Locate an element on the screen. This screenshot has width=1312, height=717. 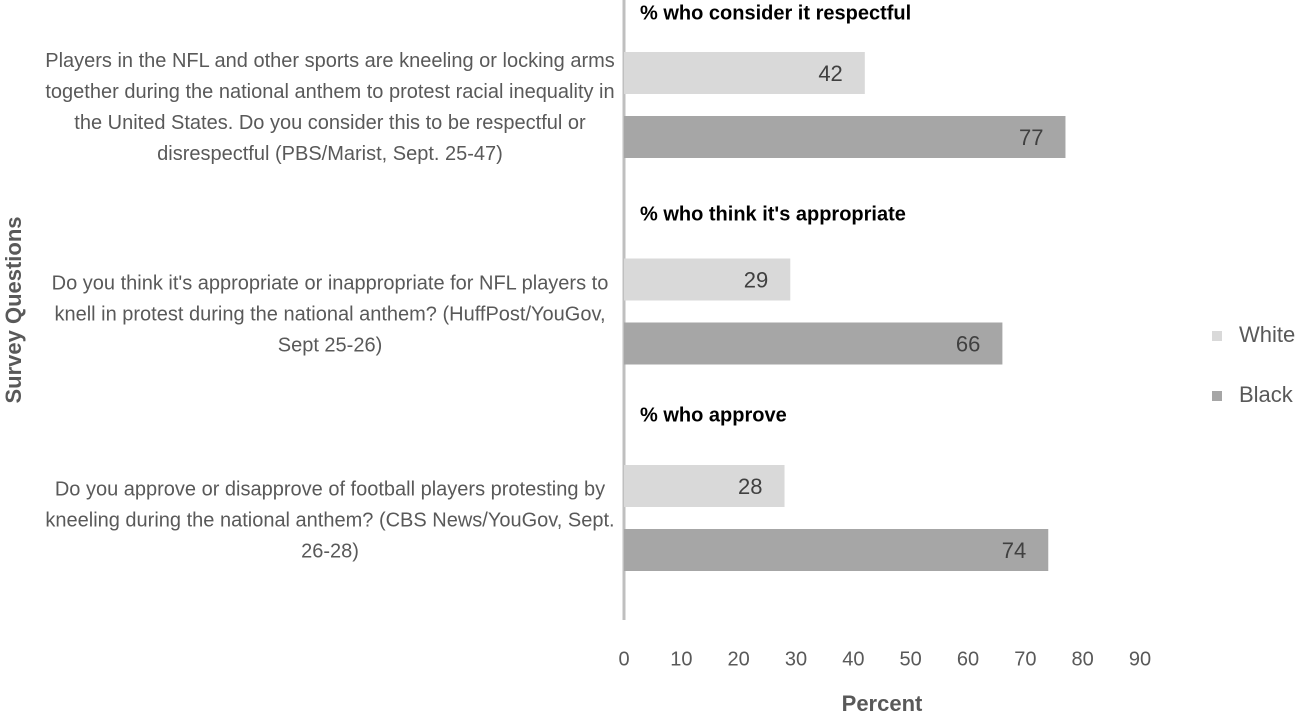
x-tick-label: 10 is located at coordinates (681, 659).